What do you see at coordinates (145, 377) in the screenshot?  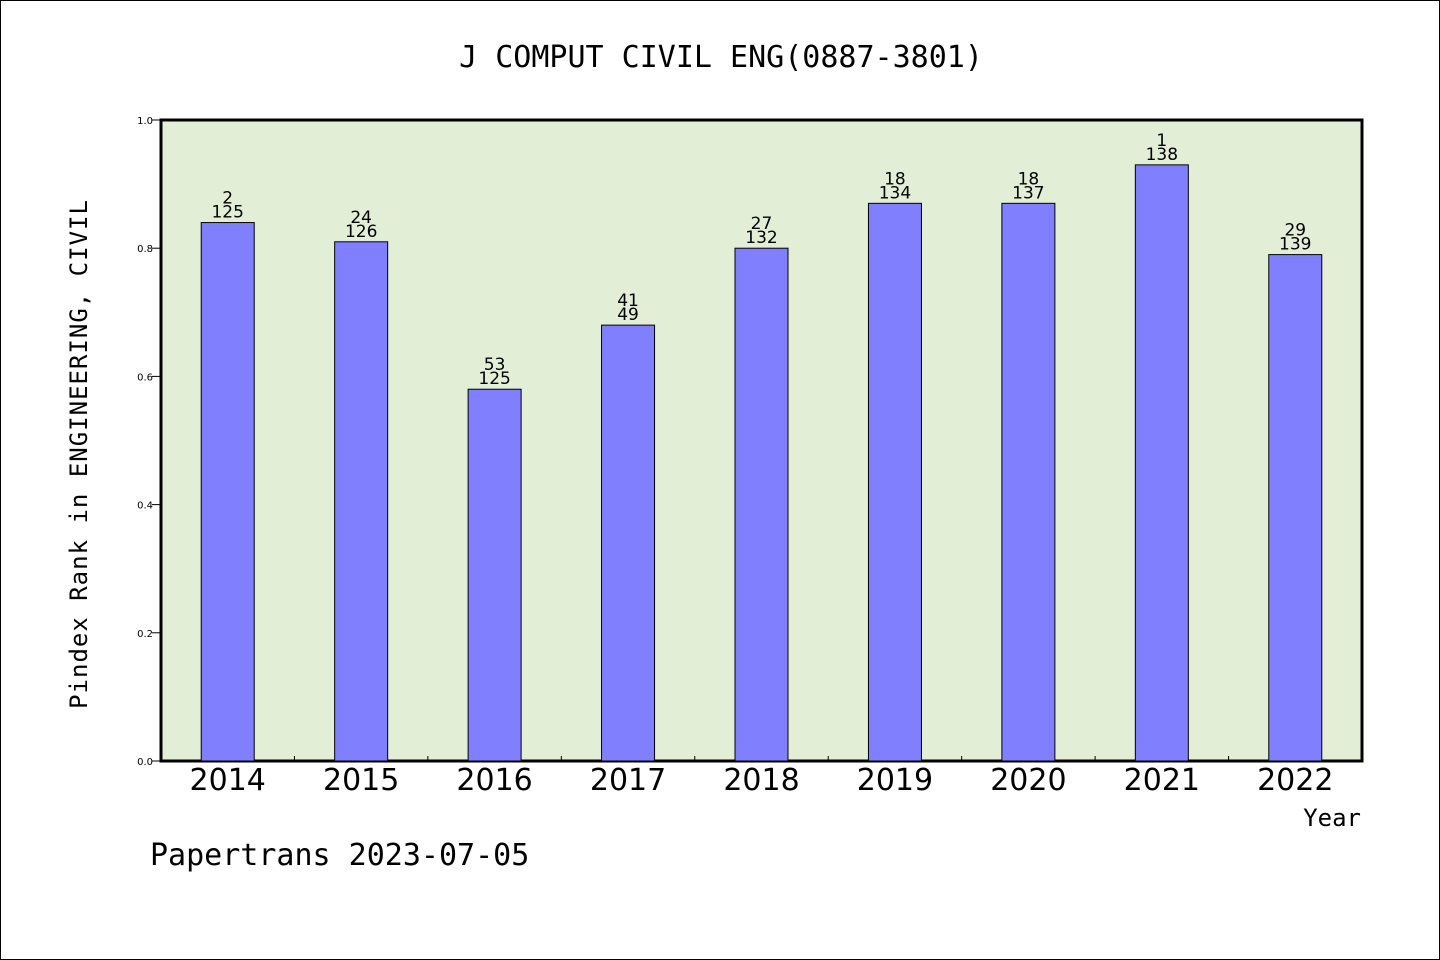 I see `y-tick-label: 0.6` at bounding box center [145, 377].